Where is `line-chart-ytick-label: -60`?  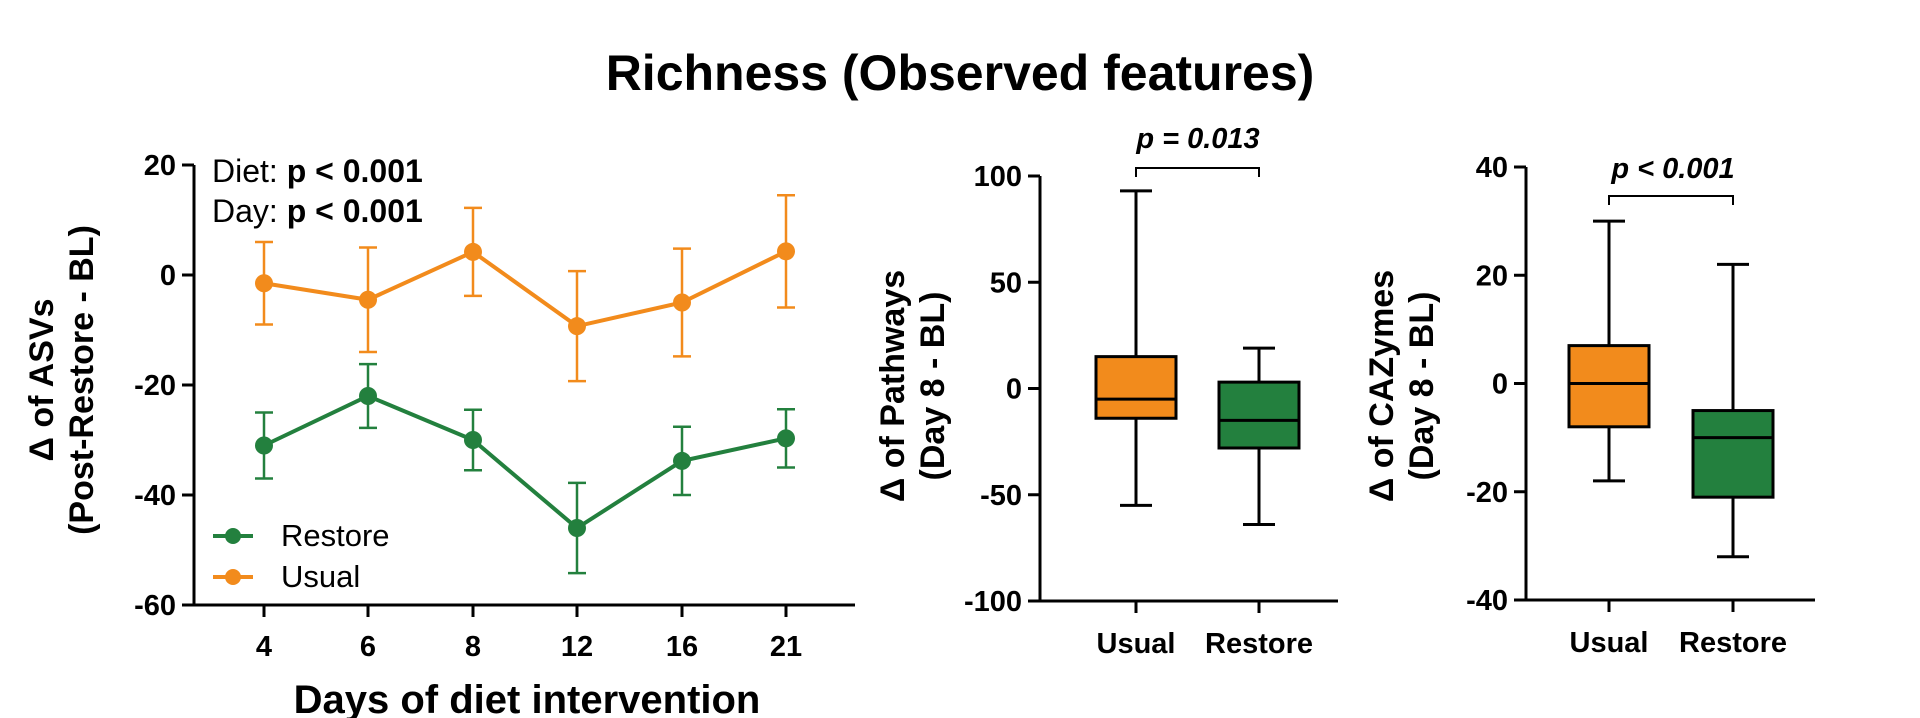
line-chart-ytick-label: -60 is located at coordinates (155, 606).